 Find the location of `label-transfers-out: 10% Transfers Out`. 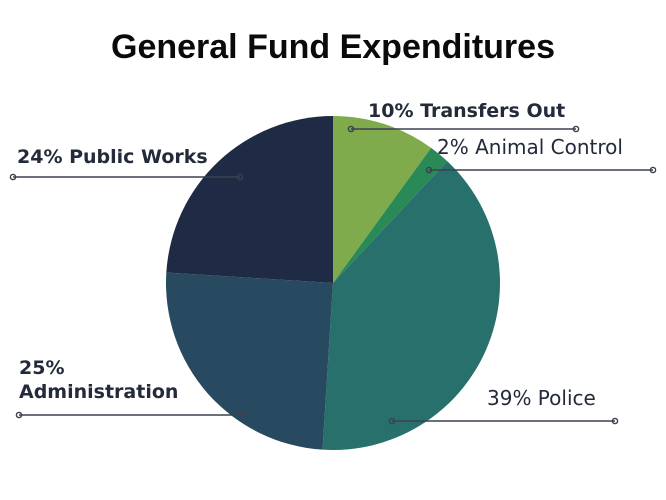

label-transfers-out: 10% Transfers Out is located at coordinates (467, 111).